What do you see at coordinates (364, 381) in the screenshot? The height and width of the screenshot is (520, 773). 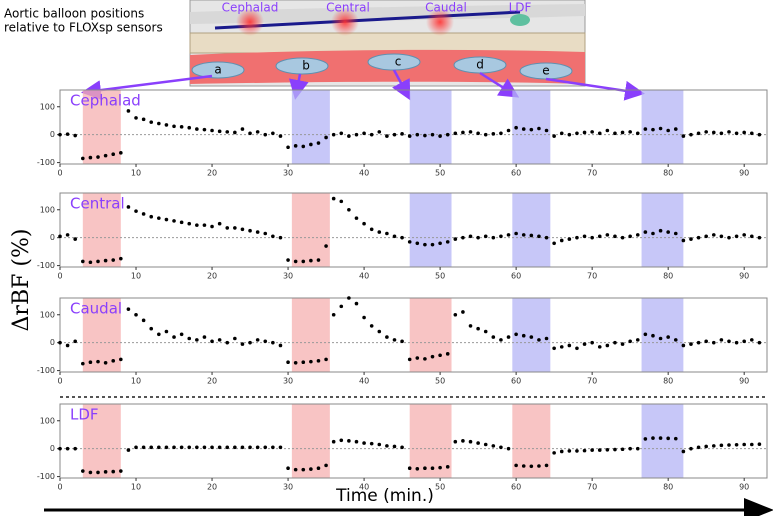 I see `x-tick-label: 40` at bounding box center [364, 381].